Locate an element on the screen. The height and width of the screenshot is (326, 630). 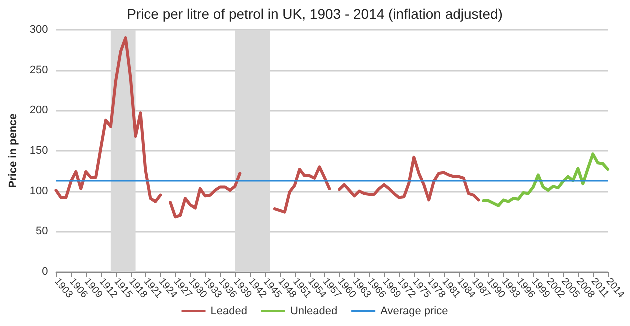
y-axis-title: Price in pence is located at coordinates (14, 151).